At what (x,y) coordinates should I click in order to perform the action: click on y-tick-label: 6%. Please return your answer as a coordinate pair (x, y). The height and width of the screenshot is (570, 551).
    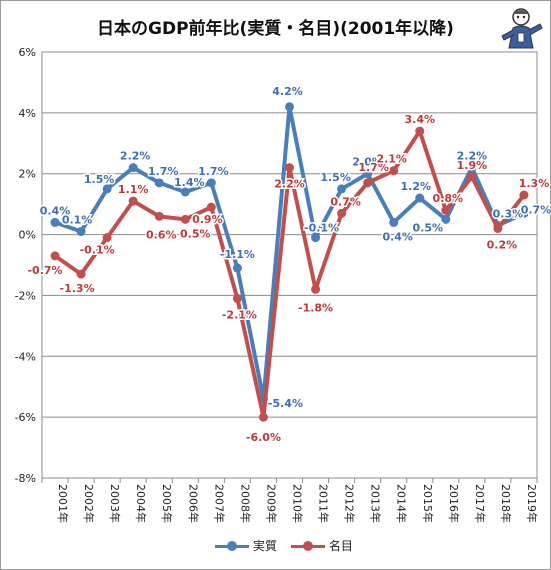
    Looking at the image, I should click on (27, 52).